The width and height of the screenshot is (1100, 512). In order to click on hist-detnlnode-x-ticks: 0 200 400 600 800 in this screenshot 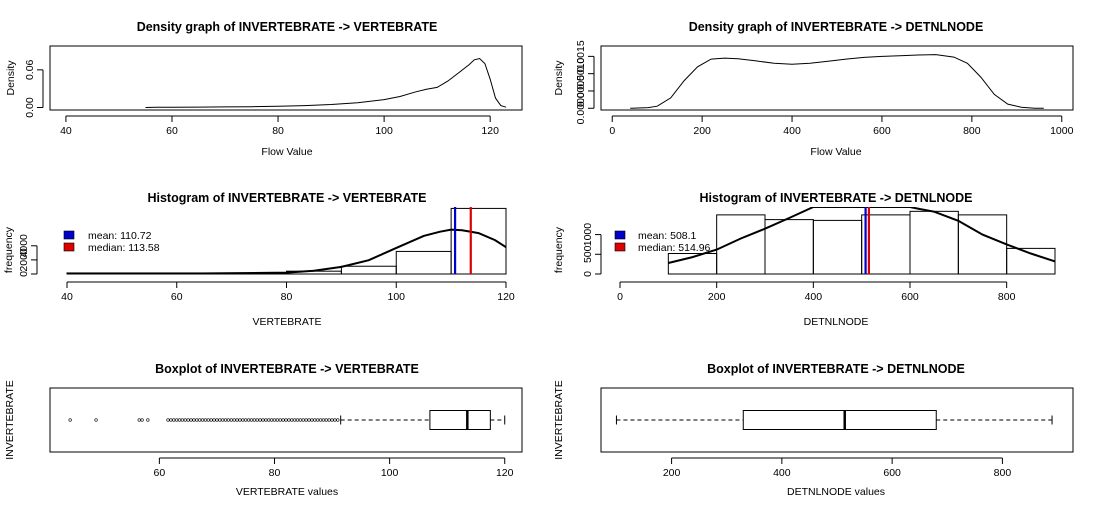, I will do `click(816, 292)`.